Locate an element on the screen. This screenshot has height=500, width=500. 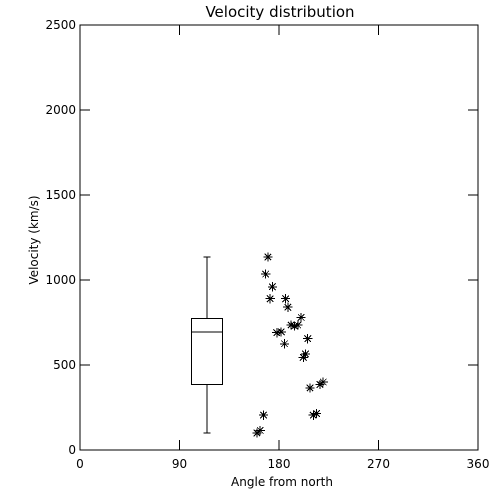
y-tick-label: 1500 is located at coordinates (60, 195).